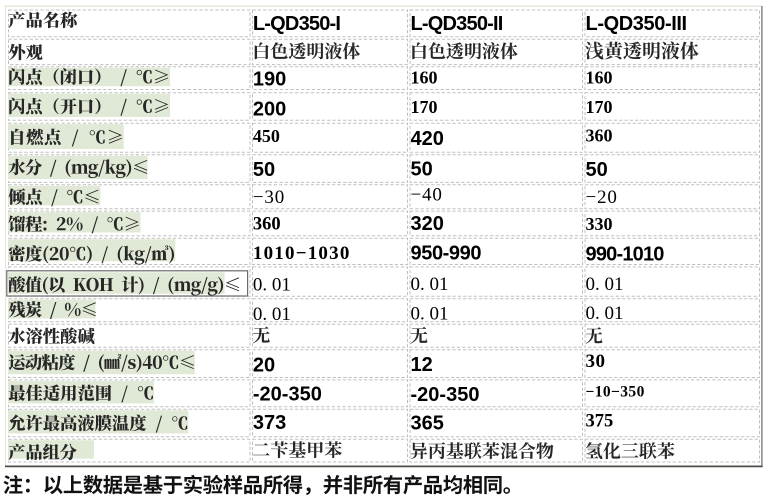 This screenshot has height=498, width=768. What do you see at coordinates (269, 197) in the screenshot?
I see `svg-text: −30` at bounding box center [269, 197].